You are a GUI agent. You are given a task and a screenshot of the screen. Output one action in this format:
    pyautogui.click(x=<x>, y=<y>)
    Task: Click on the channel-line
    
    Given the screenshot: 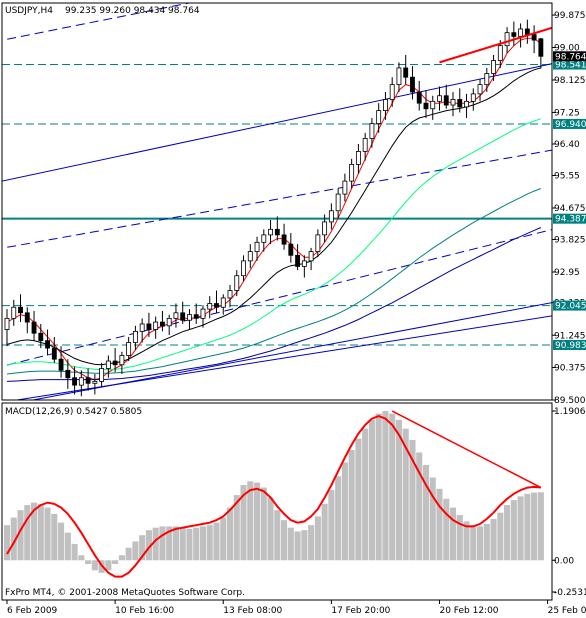 What is the action you would take?
    pyautogui.click(x=282, y=357)
    